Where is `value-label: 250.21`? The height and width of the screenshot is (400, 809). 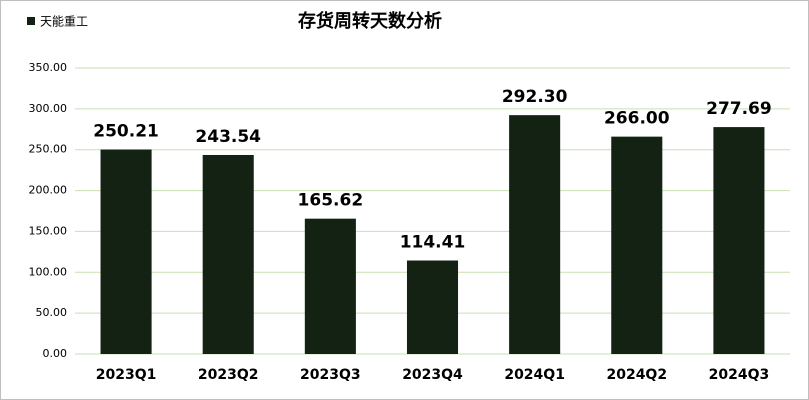
value-label: 250.21 is located at coordinates (126, 132).